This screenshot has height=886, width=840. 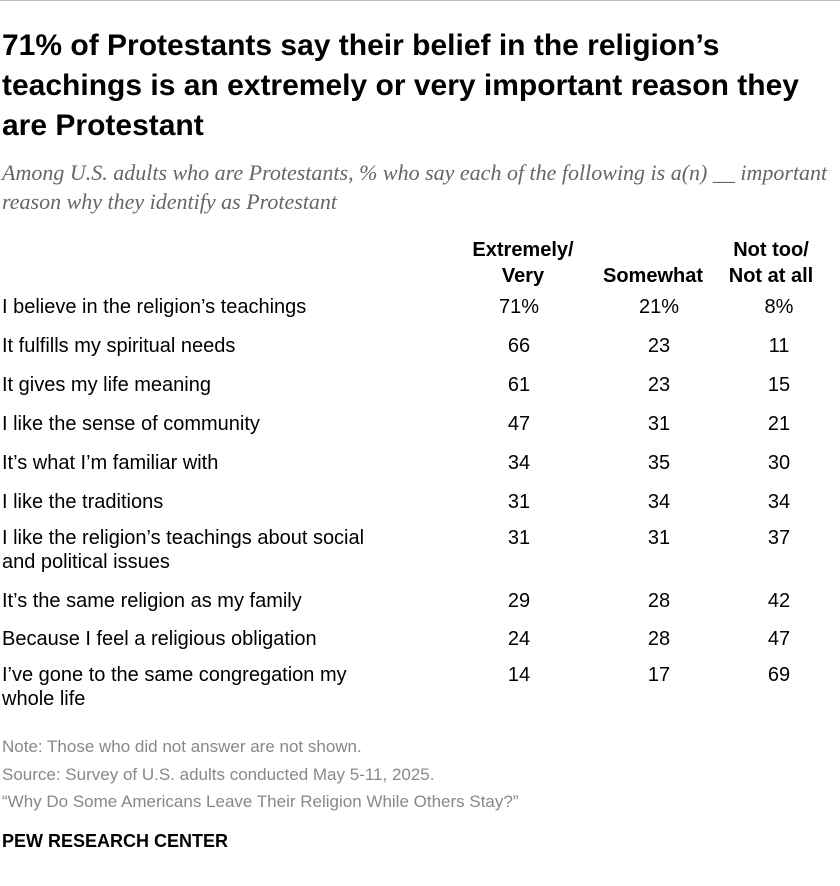 What do you see at coordinates (106, 385) in the screenshot?
I see `row-label: It gives my life meaning` at bounding box center [106, 385].